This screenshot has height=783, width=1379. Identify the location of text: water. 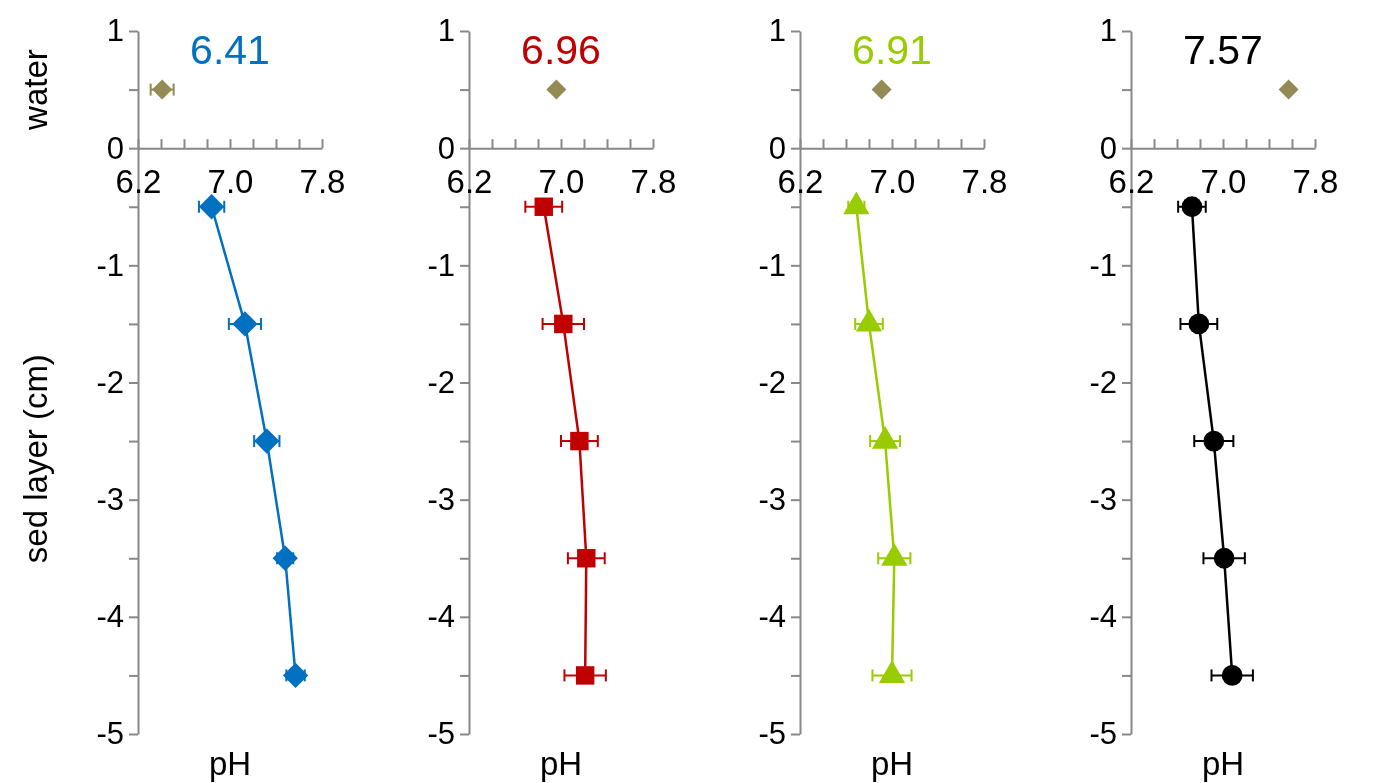
(35, 90).